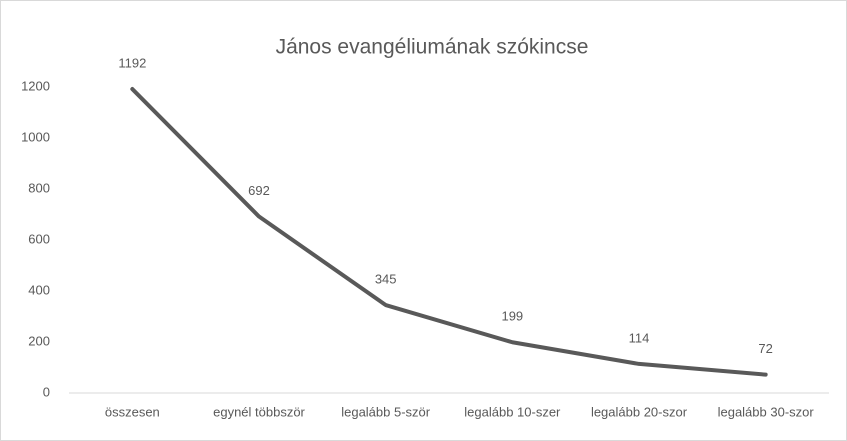 The height and width of the screenshot is (441, 847). What do you see at coordinates (639, 337) in the screenshot?
I see `data-label: 114` at bounding box center [639, 337].